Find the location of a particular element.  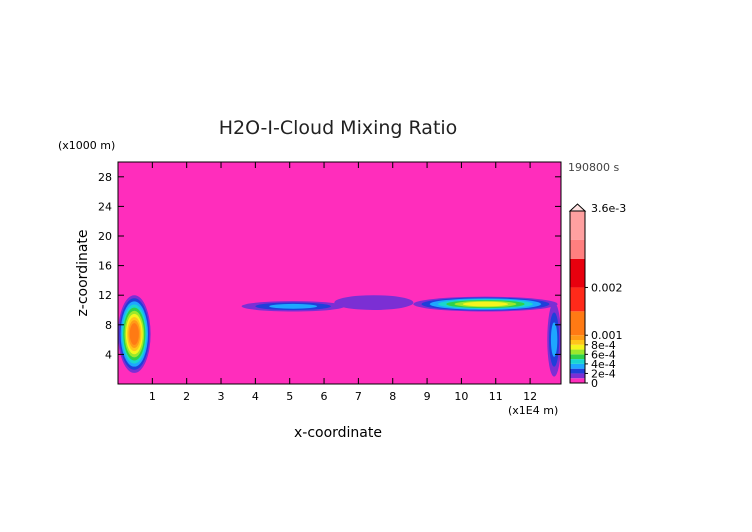

x-axis-label: x-coordinate is located at coordinates (338, 433).